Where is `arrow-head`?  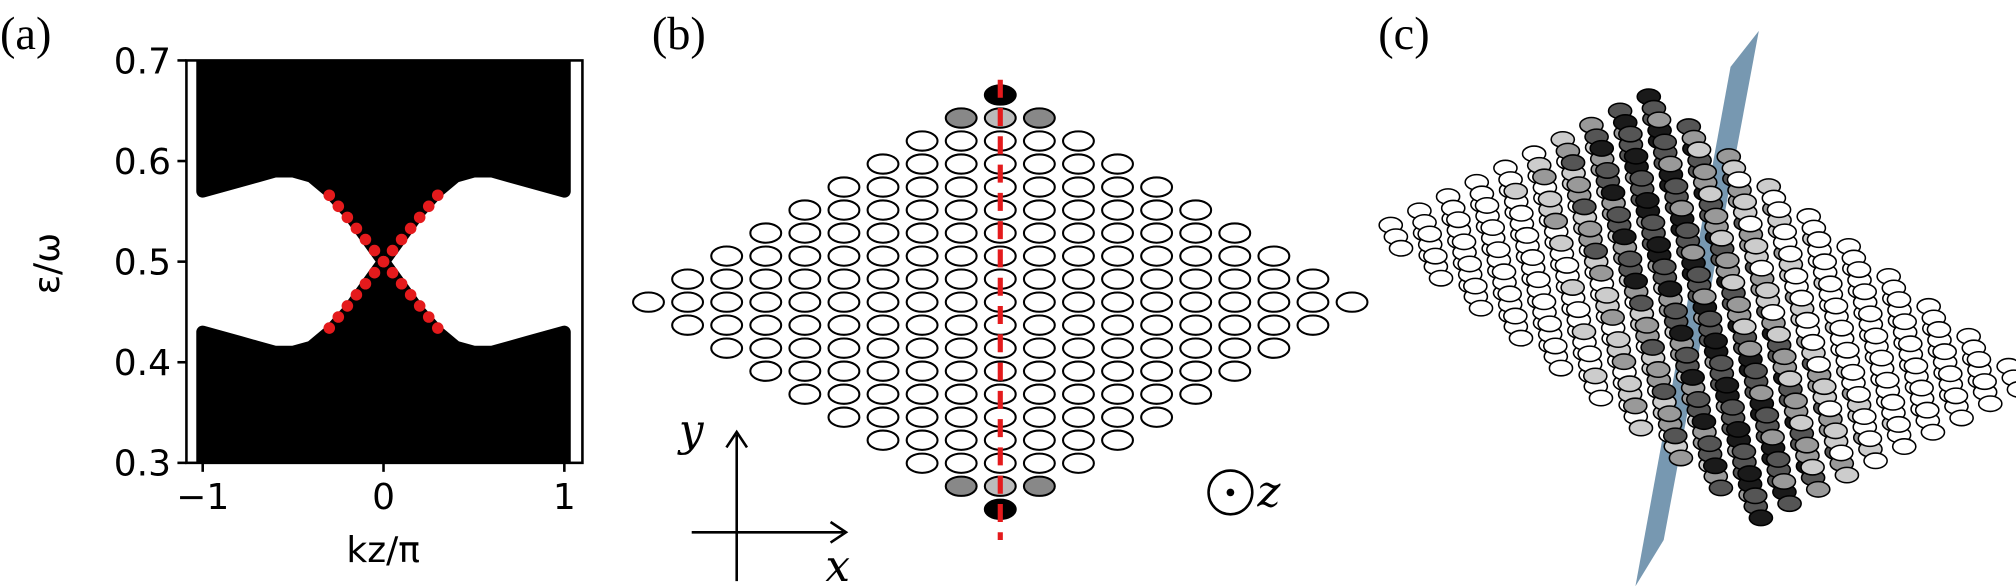 arrow-head is located at coordinates (737, 439).